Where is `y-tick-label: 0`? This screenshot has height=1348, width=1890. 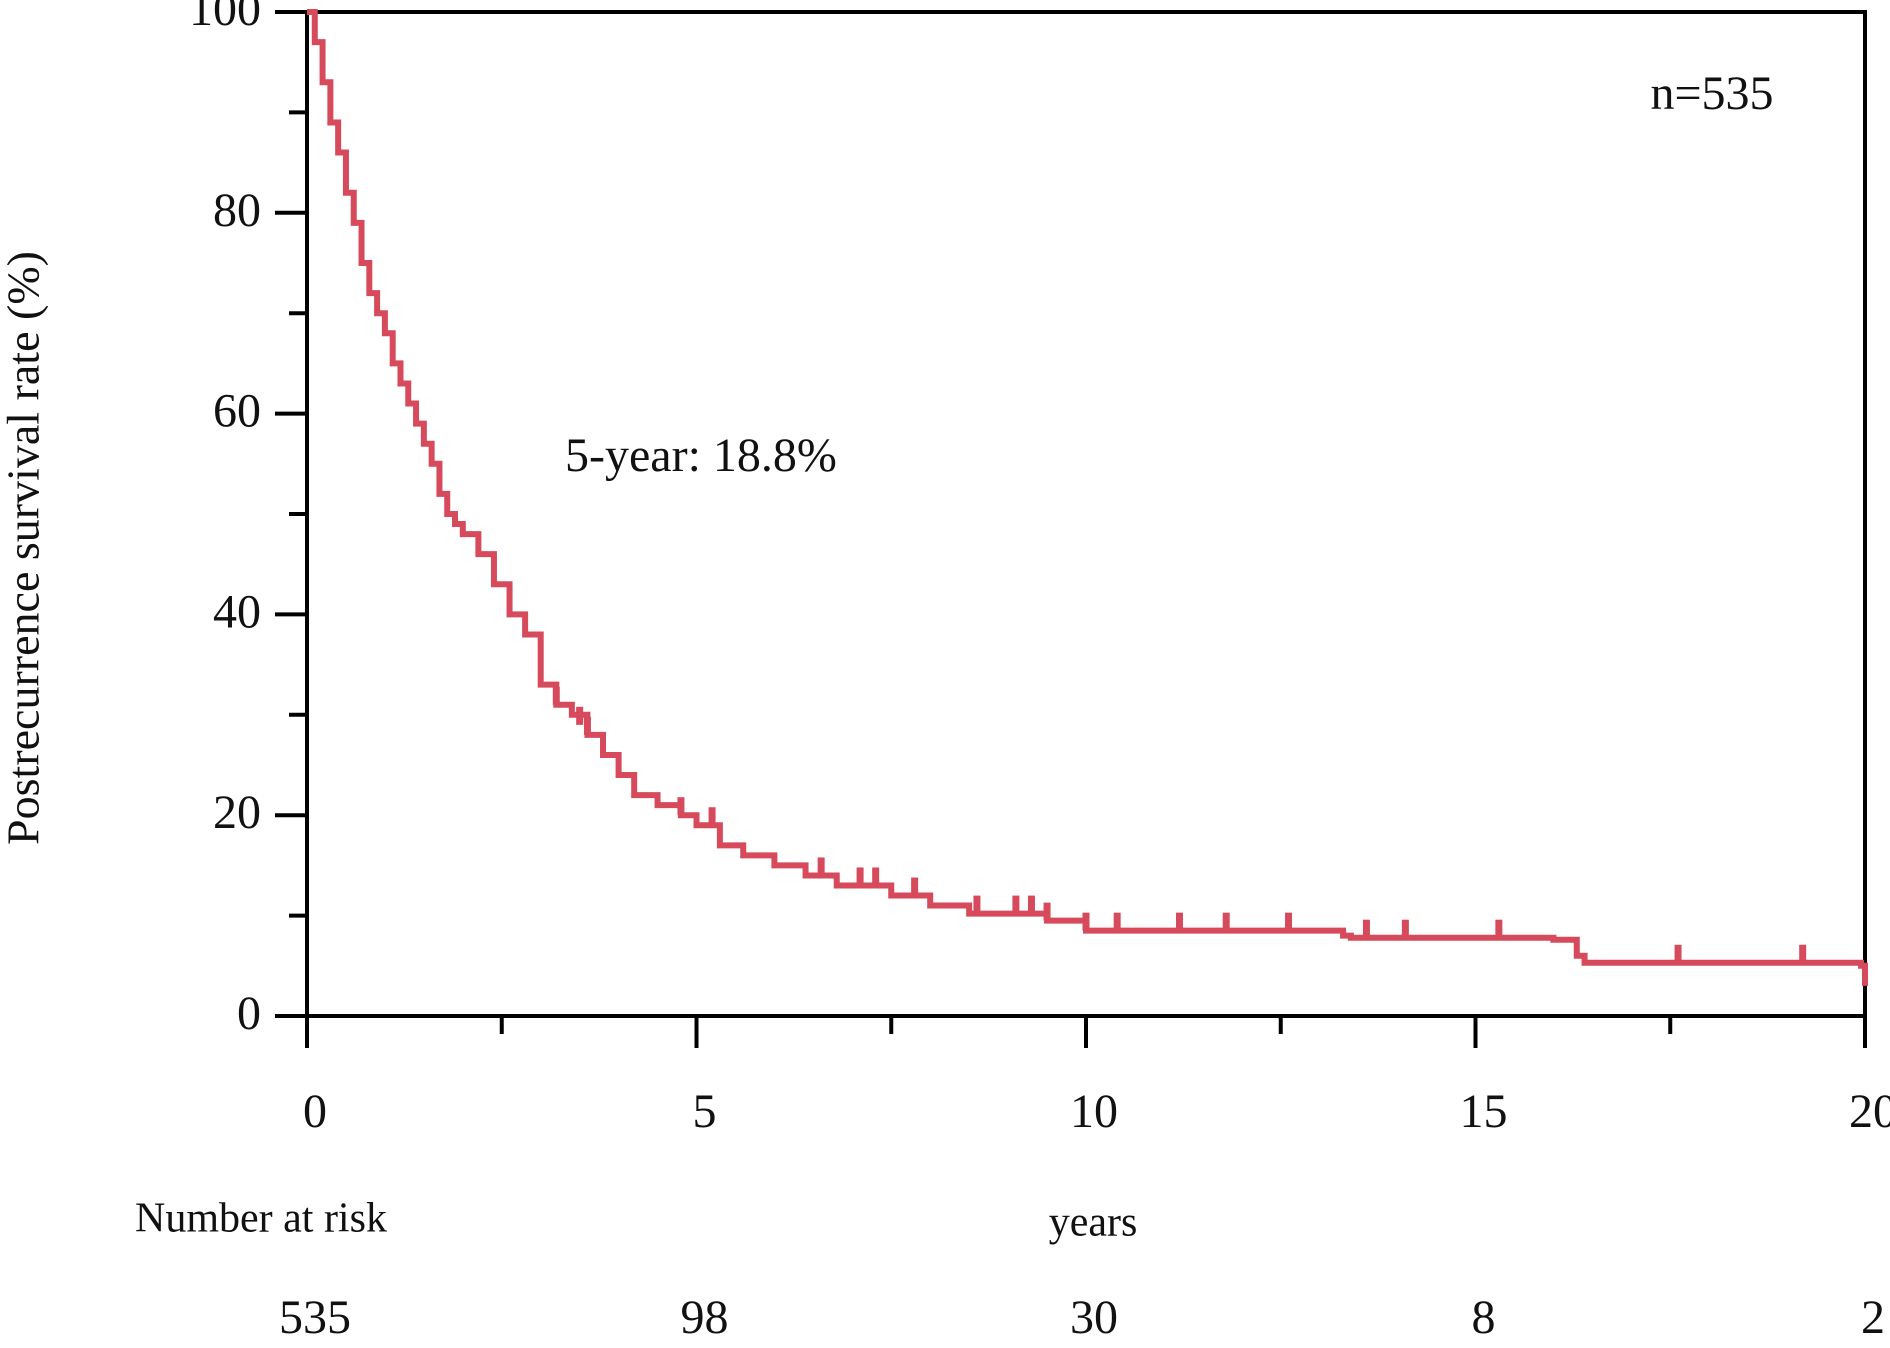 y-tick-label: 0 is located at coordinates (249, 1013).